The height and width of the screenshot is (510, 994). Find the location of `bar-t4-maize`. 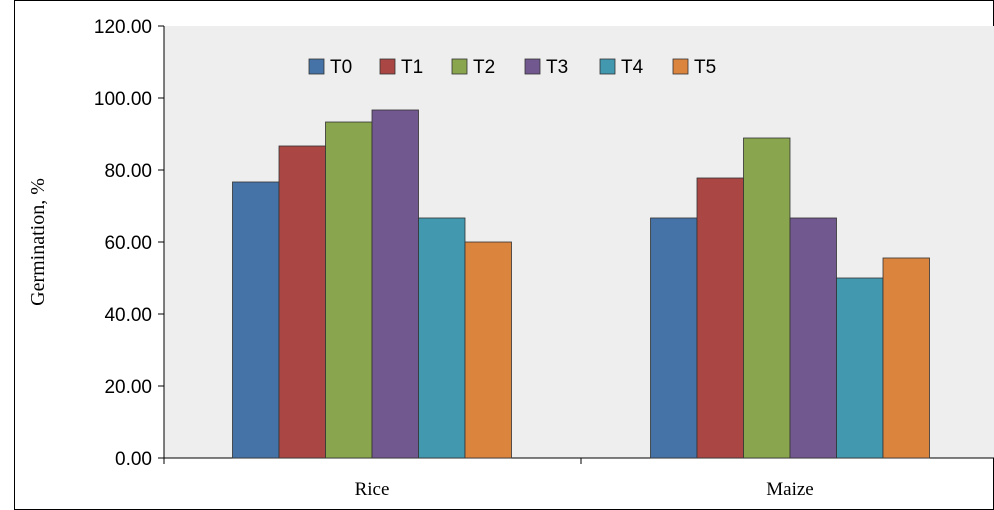

bar-t4-maize is located at coordinates (860, 368).